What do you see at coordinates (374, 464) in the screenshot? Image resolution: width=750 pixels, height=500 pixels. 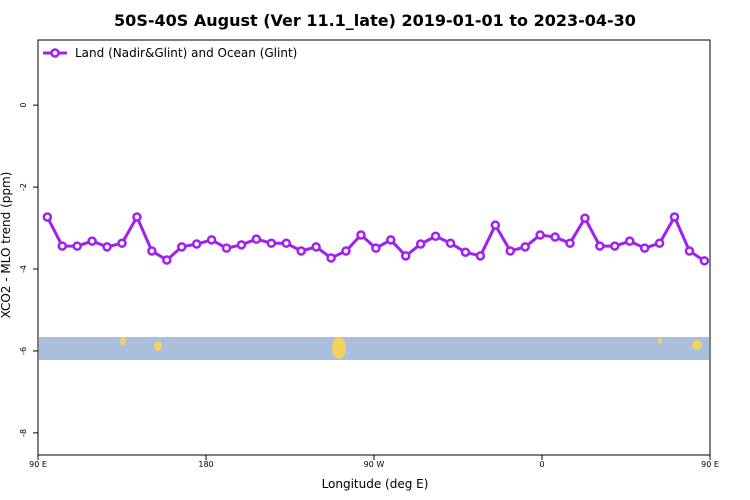 I see `x-tick-label: 90 W` at bounding box center [374, 464].